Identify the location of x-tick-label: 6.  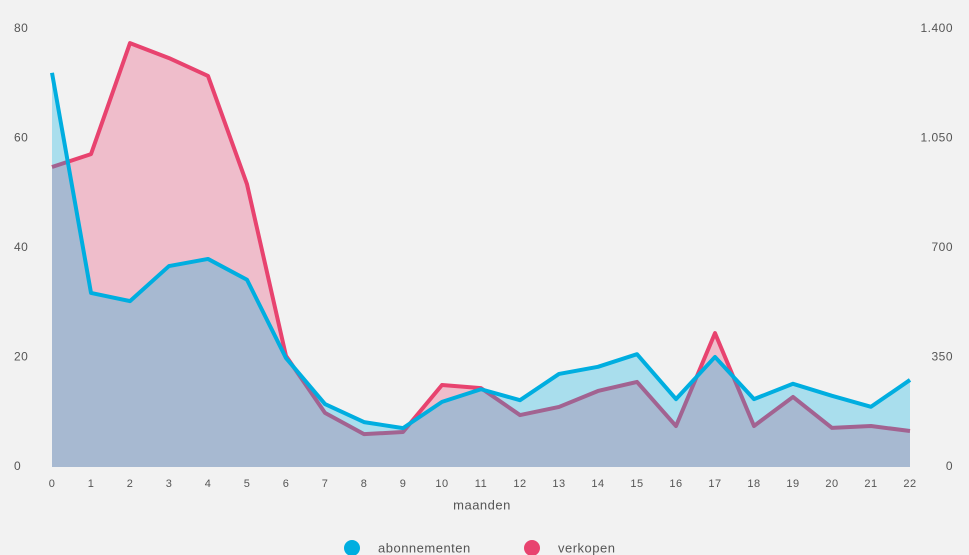
(286, 484).